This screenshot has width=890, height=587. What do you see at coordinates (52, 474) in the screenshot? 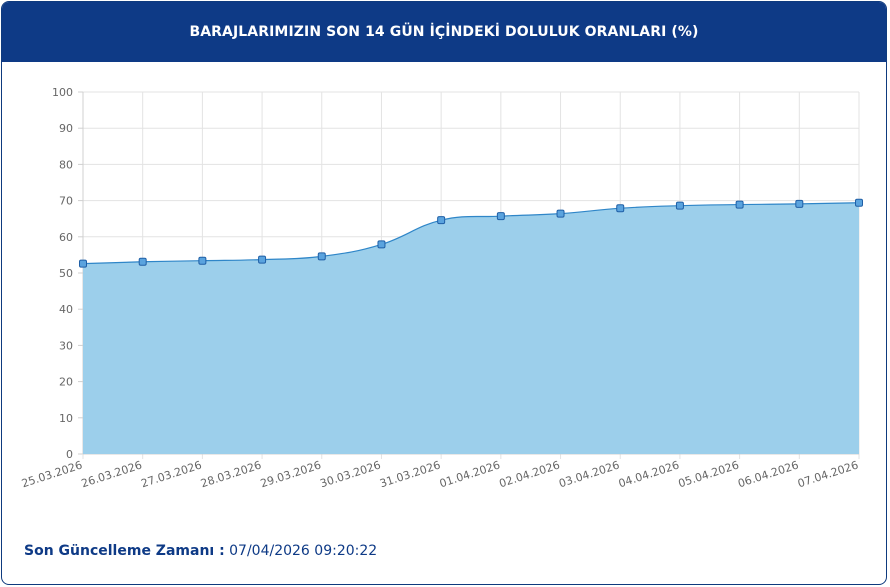
I see `x-tick-label: 25.03.2026` at bounding box center [52, 474].